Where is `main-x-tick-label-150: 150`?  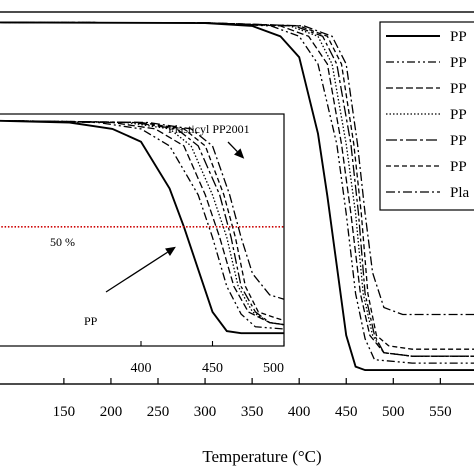 main-x-tick-label-150: 150 is located at coordinates (64, 412).